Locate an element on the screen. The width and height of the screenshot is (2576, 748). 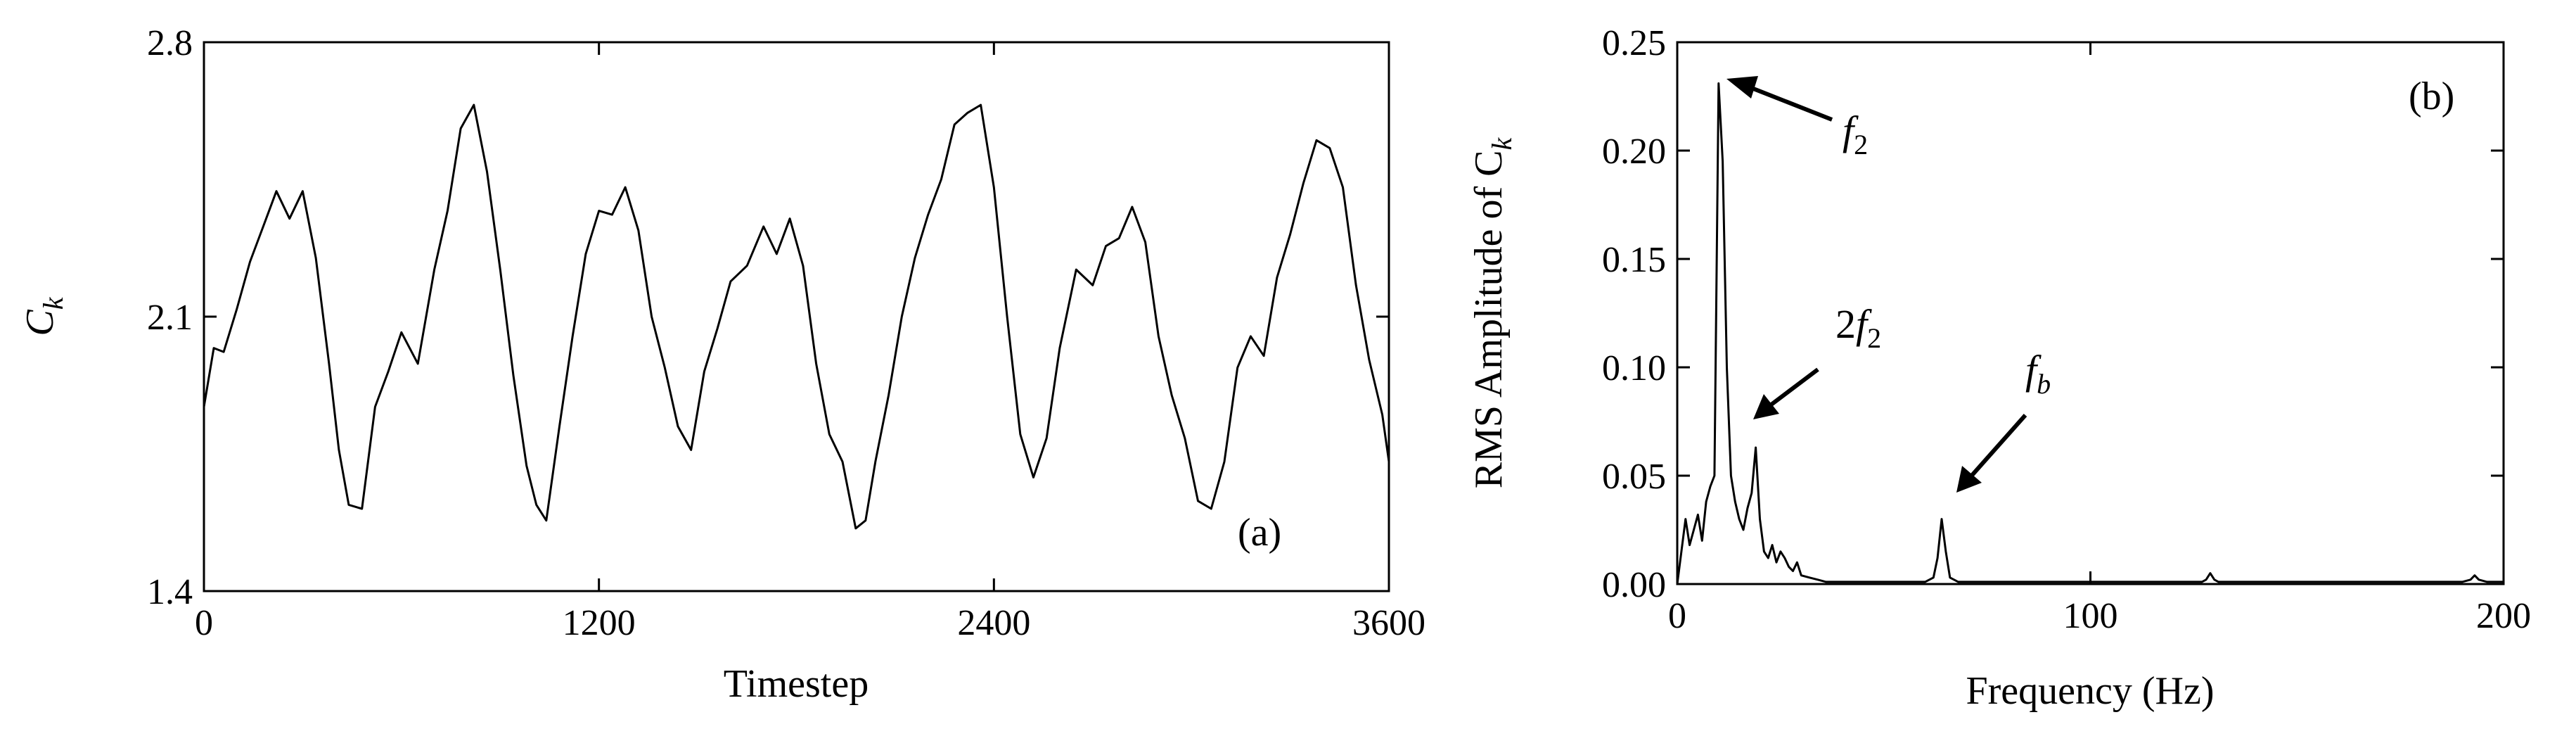
panel-b-y-tick-label: 0.10 is located at coordinates (1634, 368).